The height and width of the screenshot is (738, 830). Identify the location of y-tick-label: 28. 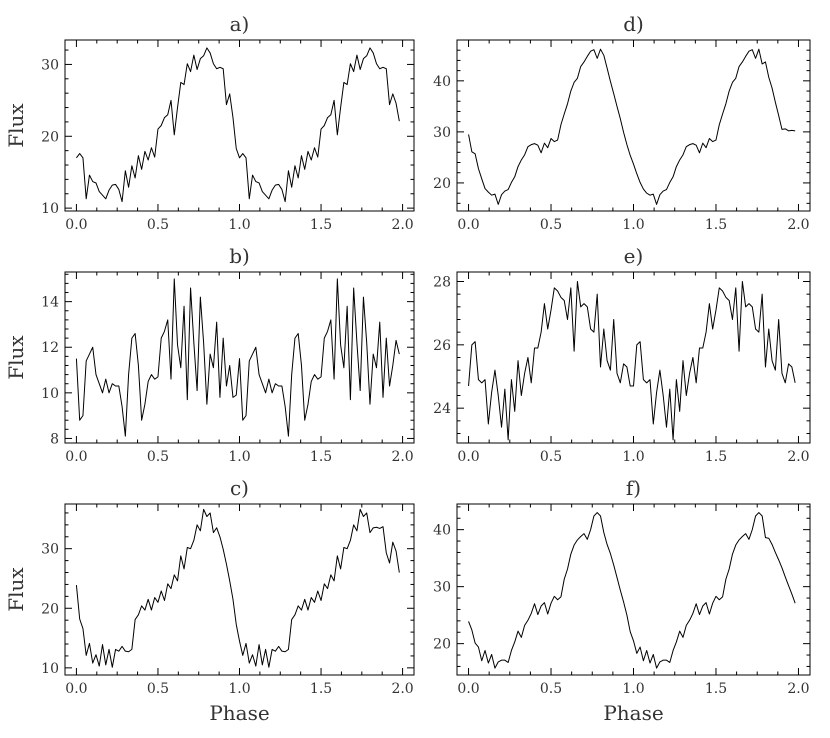
(442, 283).